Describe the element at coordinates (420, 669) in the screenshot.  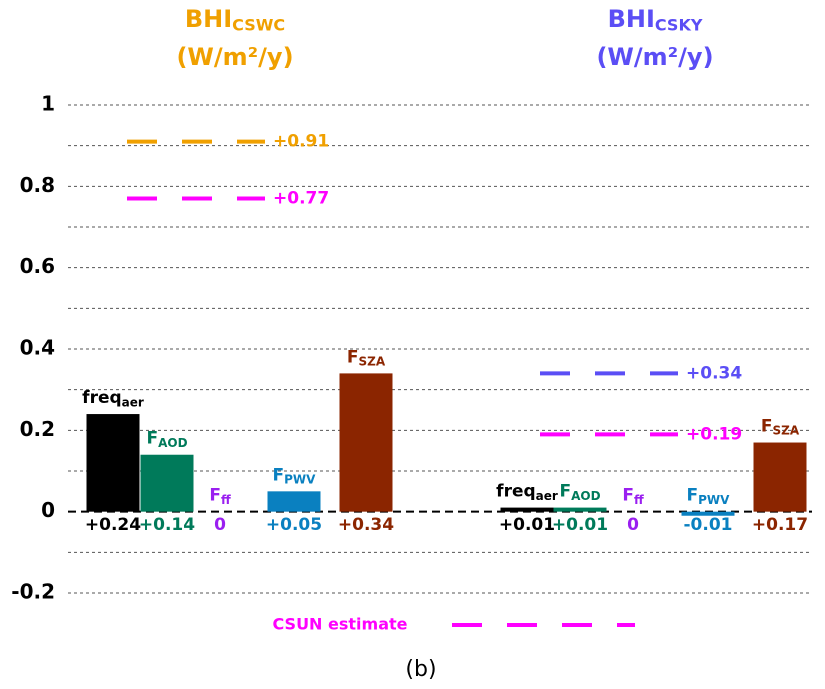
I see `caption: (b)` at that location.